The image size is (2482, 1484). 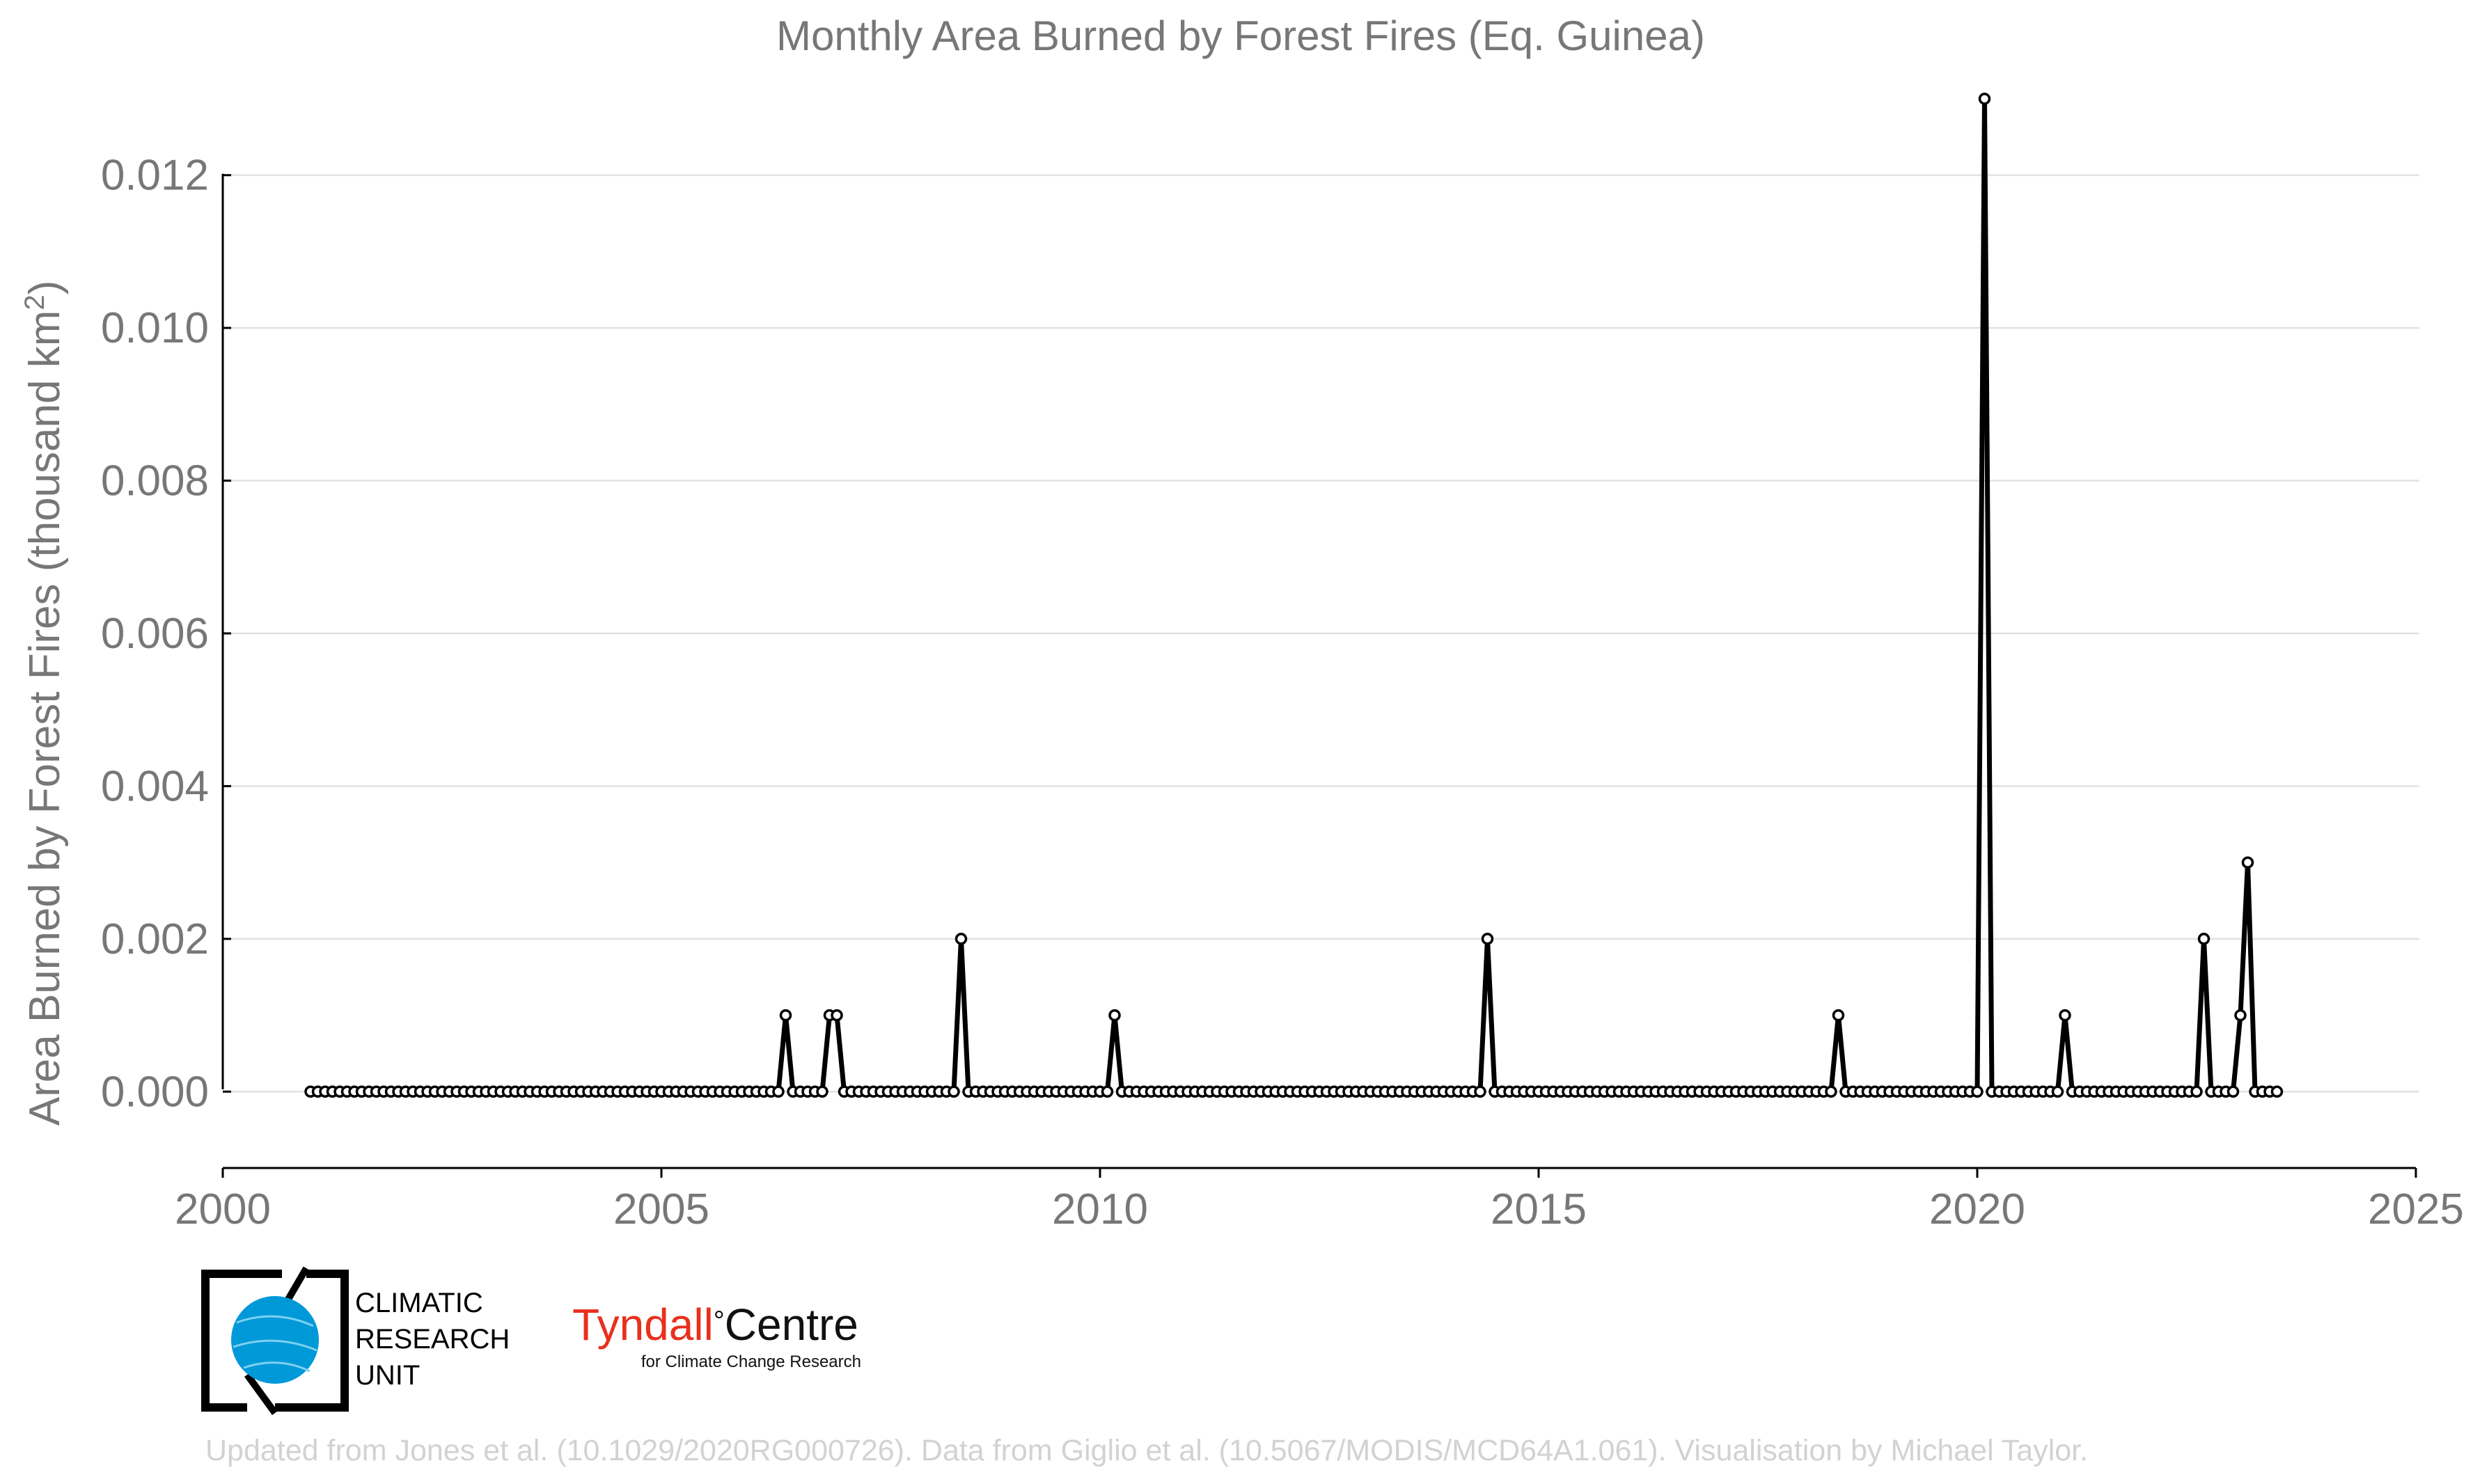 I want to click on x-tick-label: 2025, so click(x=2416, y=1209).